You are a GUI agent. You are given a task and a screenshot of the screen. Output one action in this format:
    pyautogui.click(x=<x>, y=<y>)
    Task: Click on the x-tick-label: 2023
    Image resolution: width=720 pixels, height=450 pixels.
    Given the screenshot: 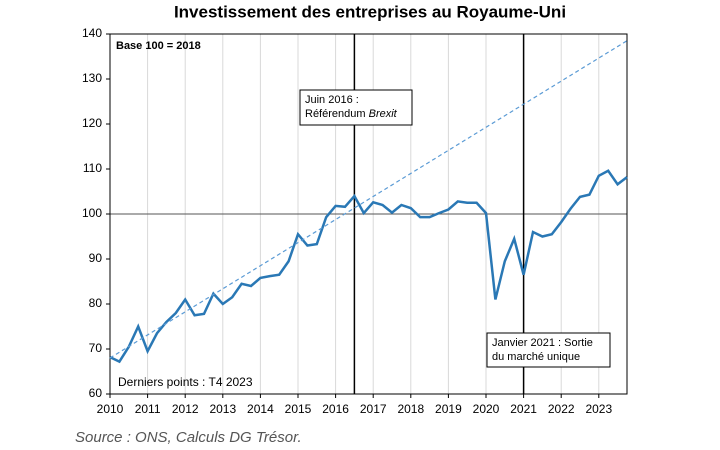 What is the action you would take?
    pyautogui.click(x=598, y=409)
    